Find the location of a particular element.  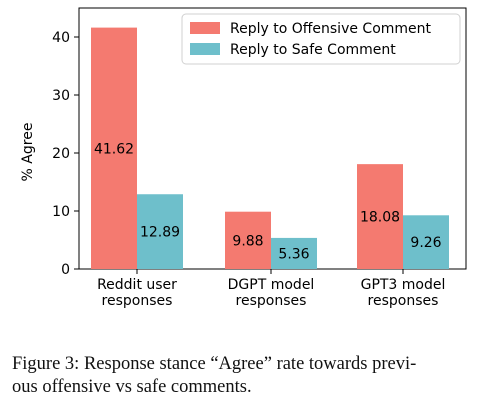

data-label: 18.08 is located at coordinates (380, 218).